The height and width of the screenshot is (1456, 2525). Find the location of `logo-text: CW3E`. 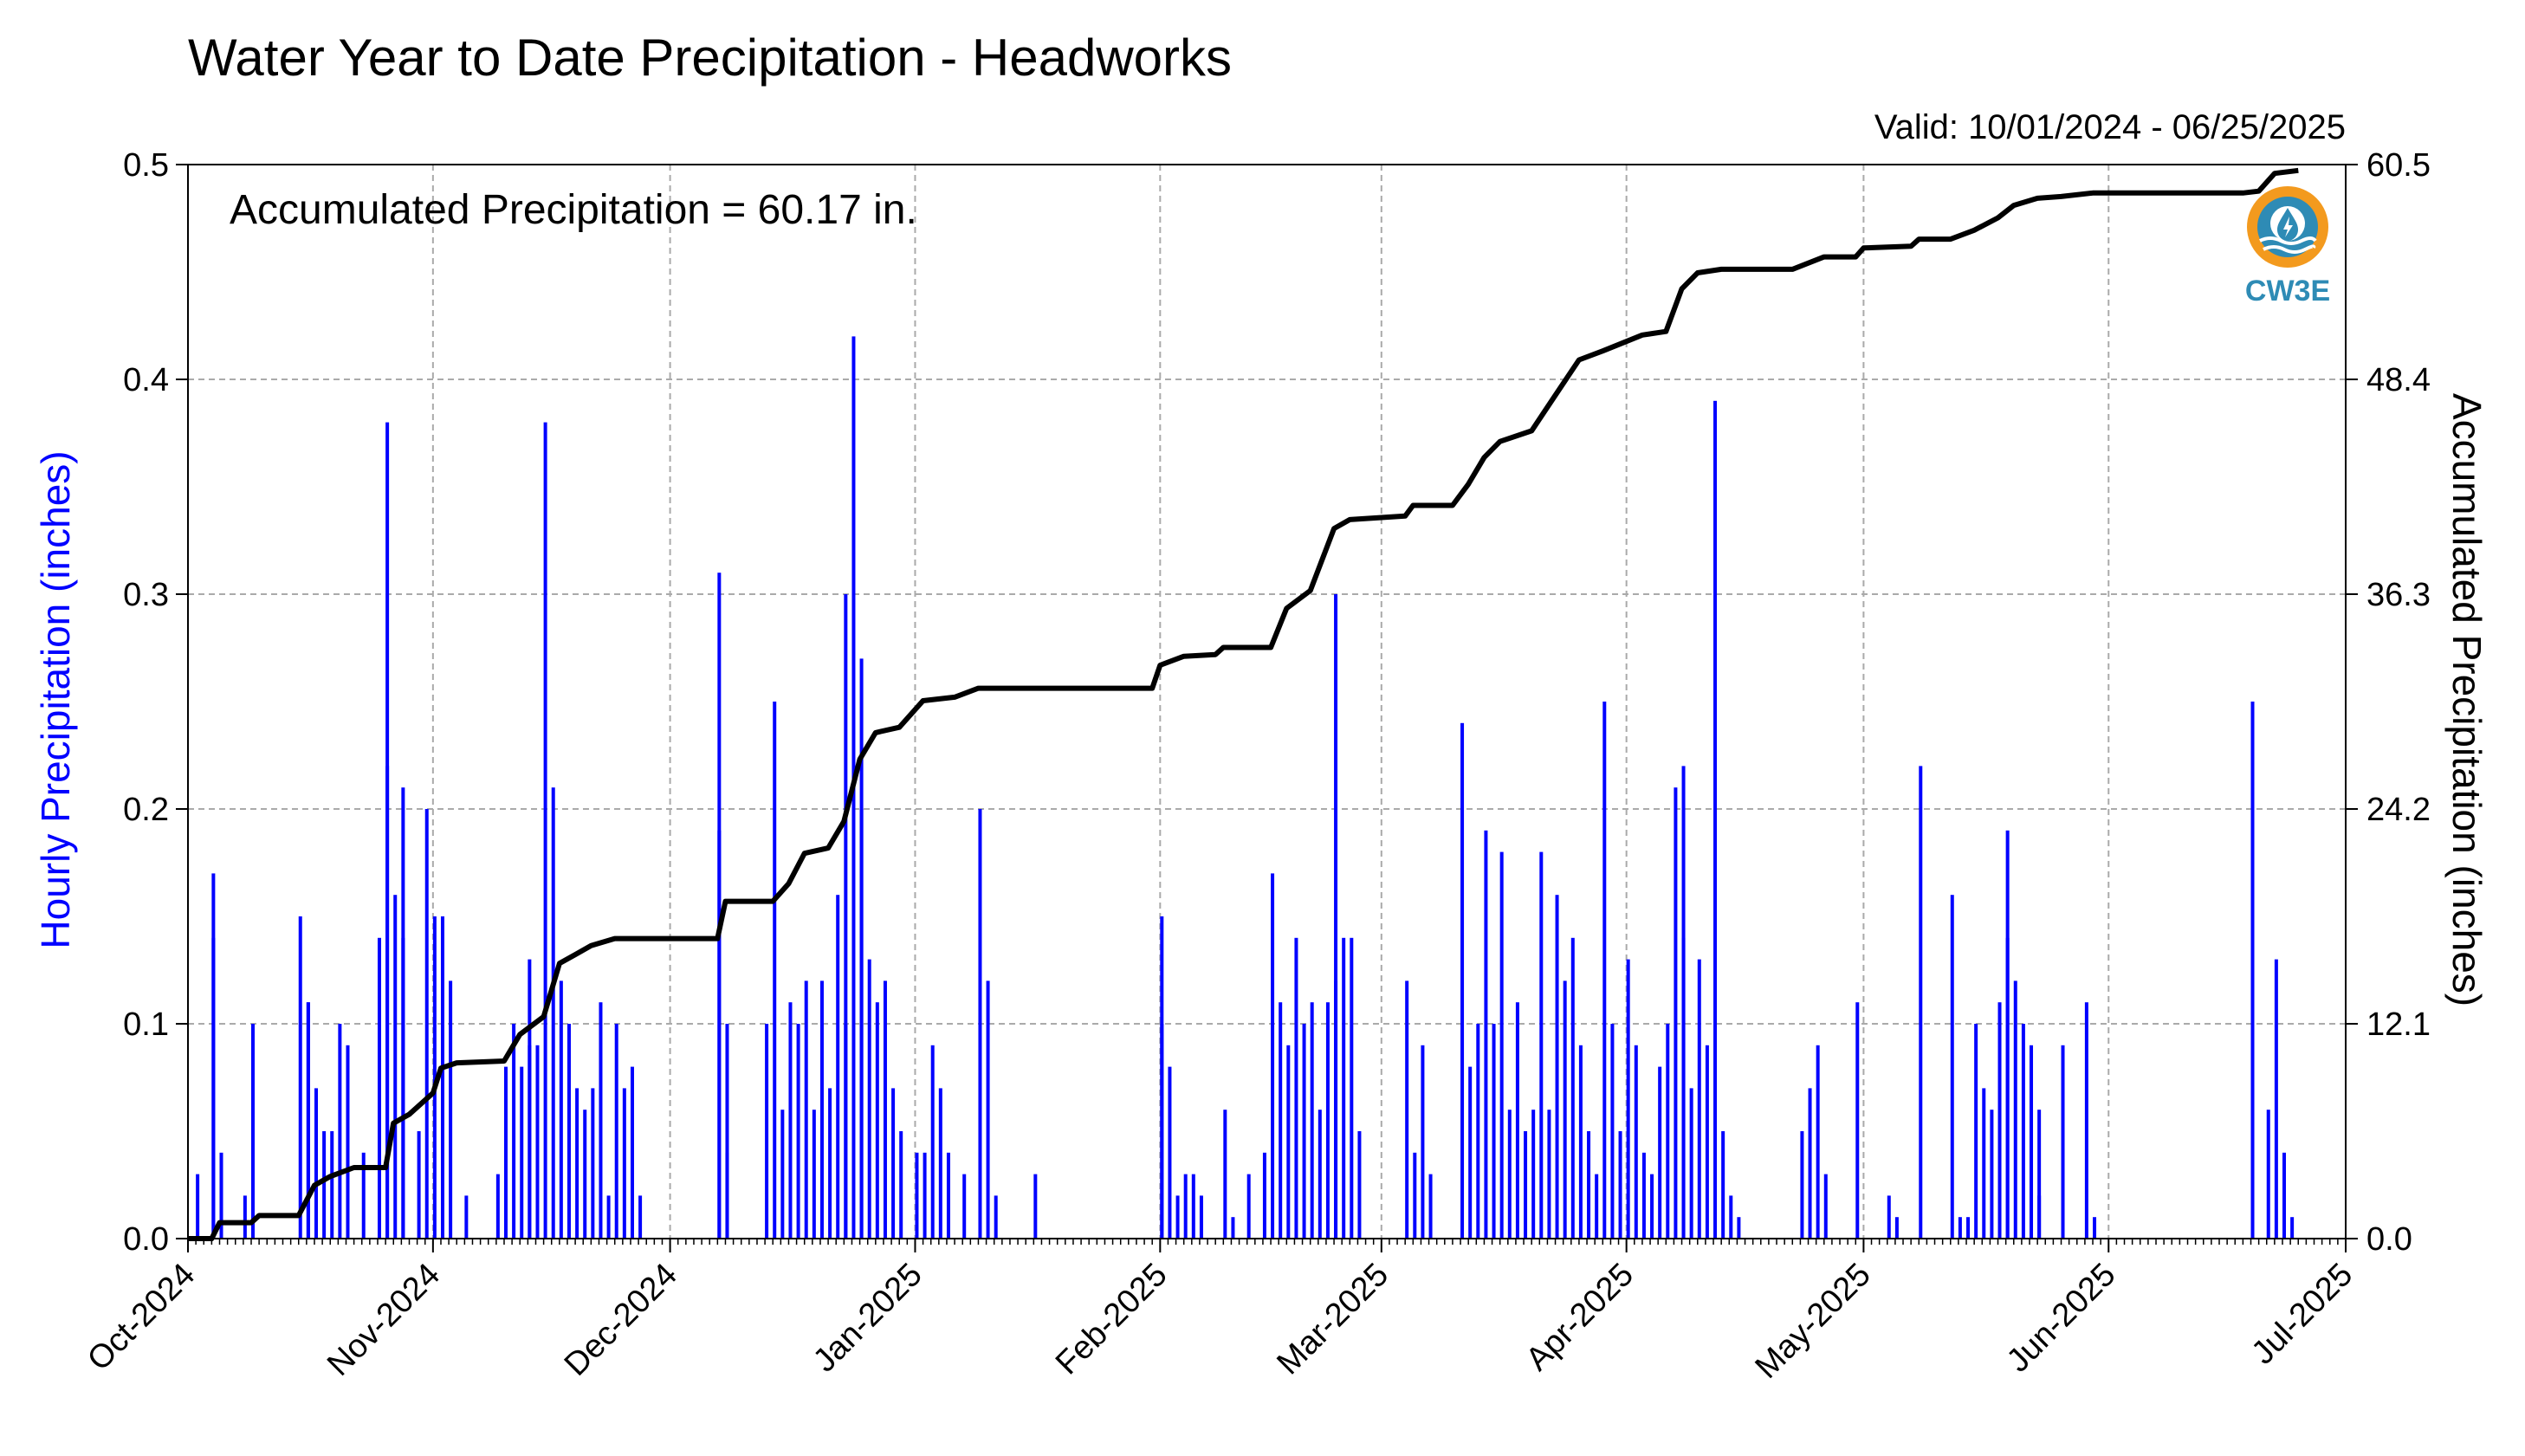

logo-text: CW3E is located at coordinates (2287, 291).